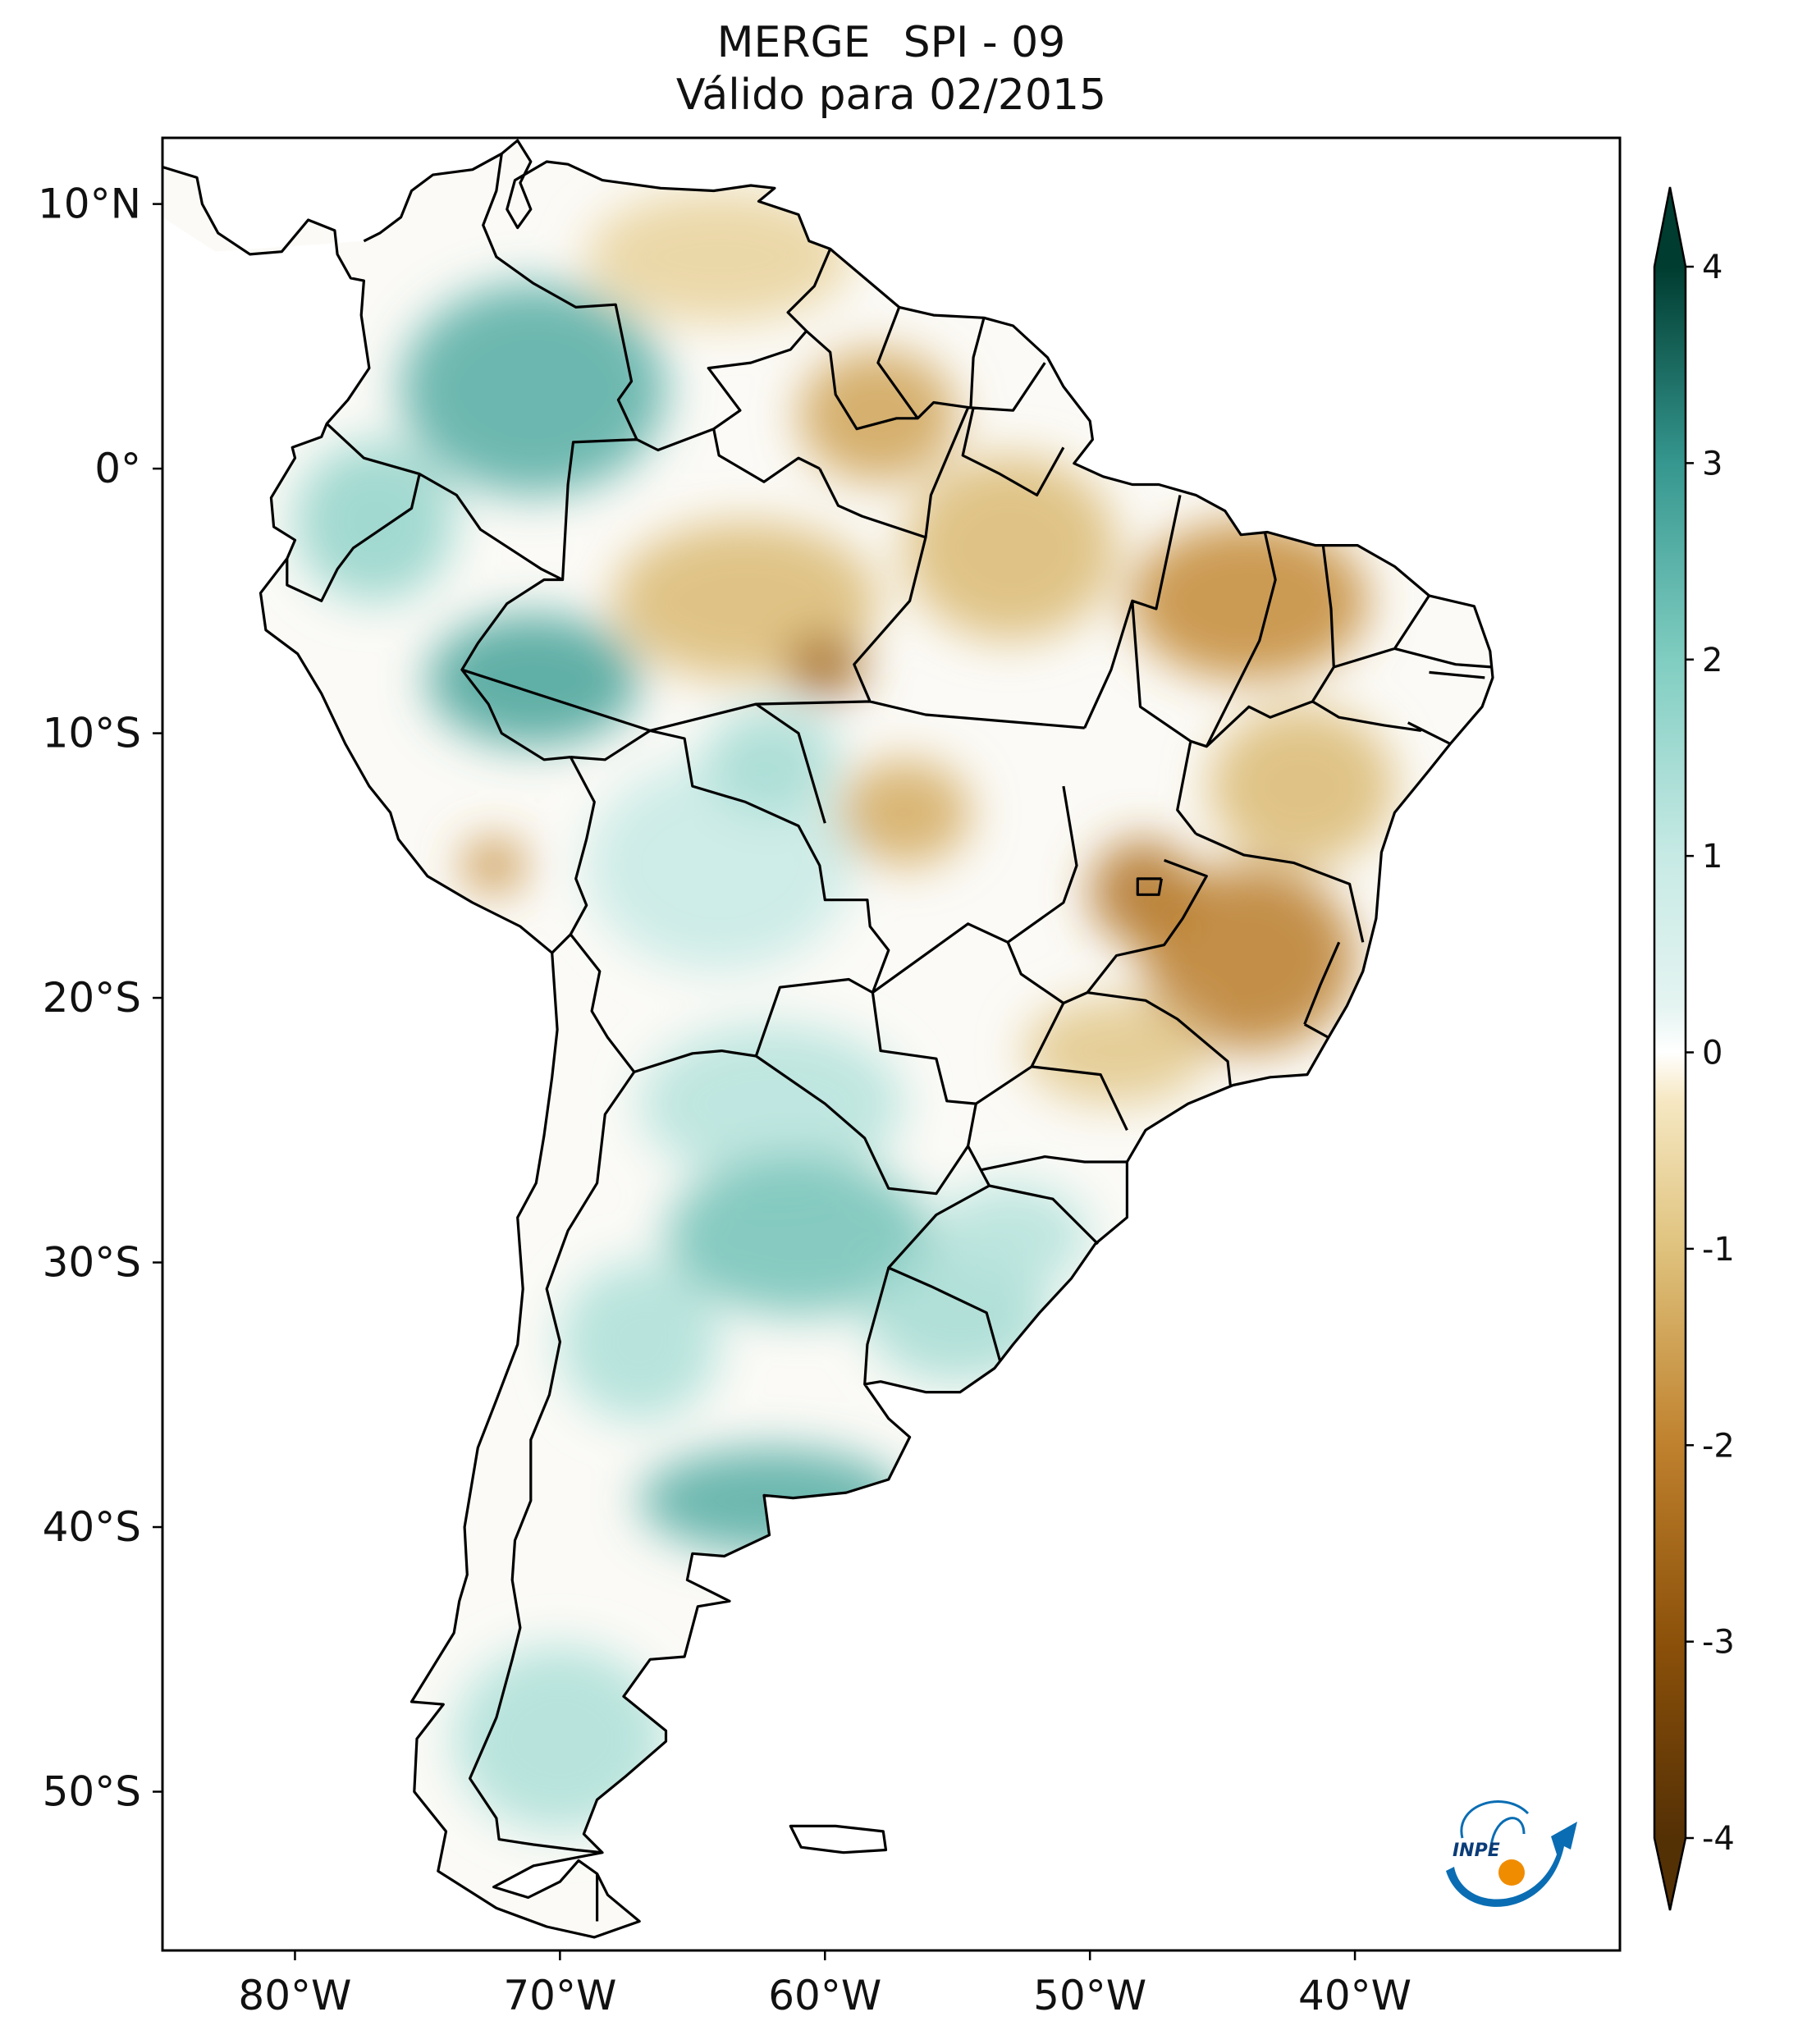 The width and height of the screenshot is (1798, 2044). Describe the element at coordinates (92, 998) in the screenshot. I see `lat-tick-label: 20°S` at that location.